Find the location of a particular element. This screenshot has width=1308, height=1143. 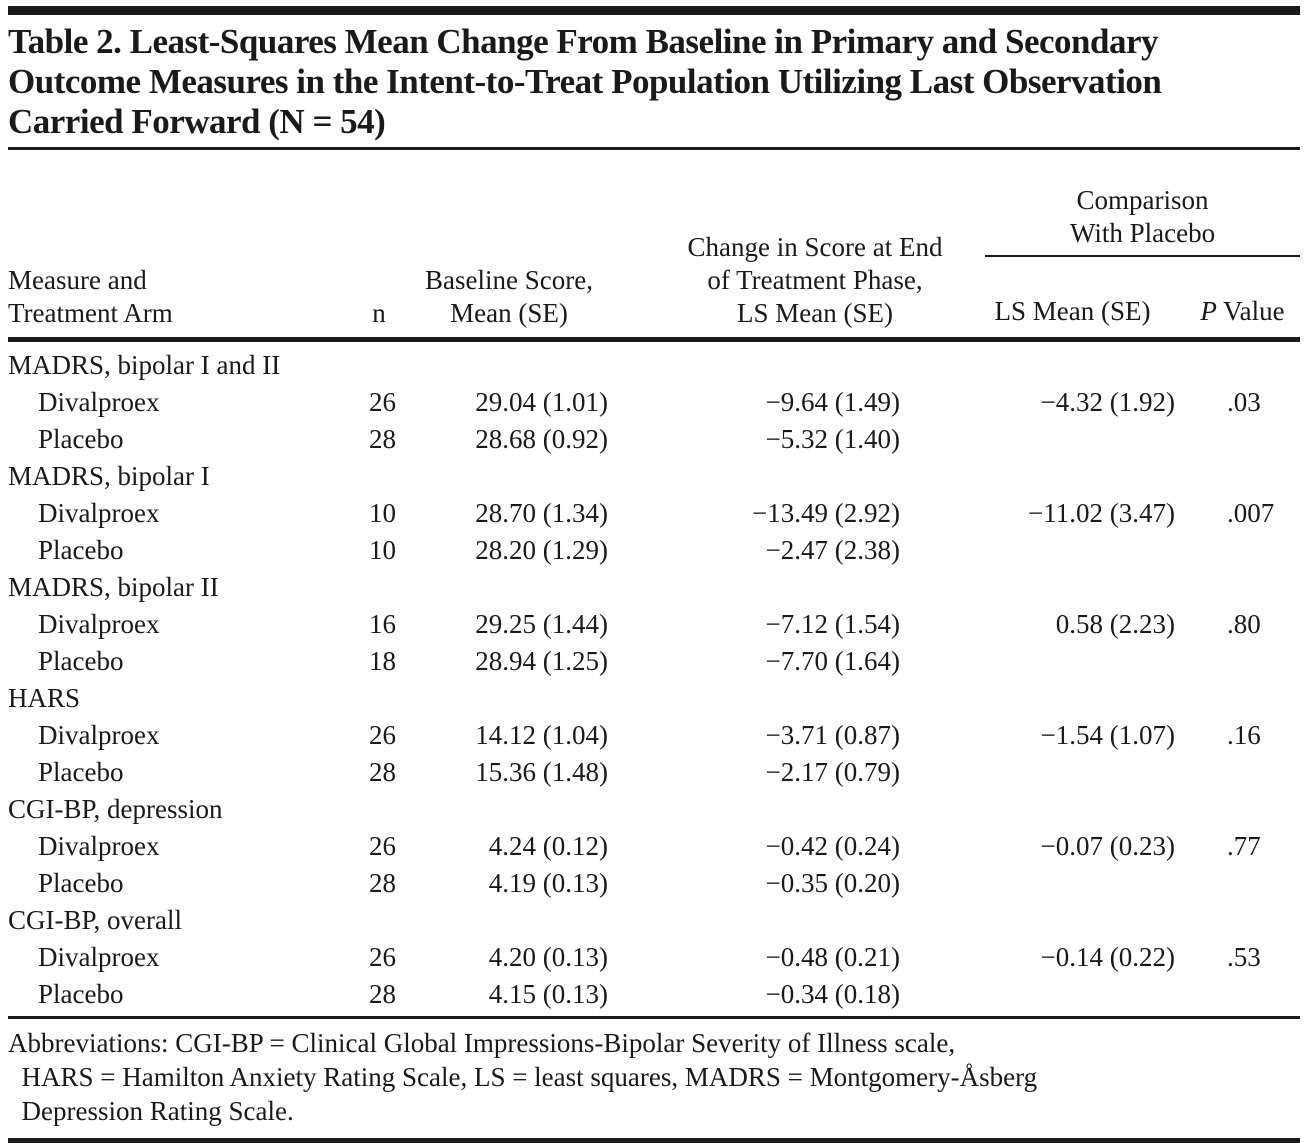

cell-p-value: .03 is located at coordinates (1244, 402).